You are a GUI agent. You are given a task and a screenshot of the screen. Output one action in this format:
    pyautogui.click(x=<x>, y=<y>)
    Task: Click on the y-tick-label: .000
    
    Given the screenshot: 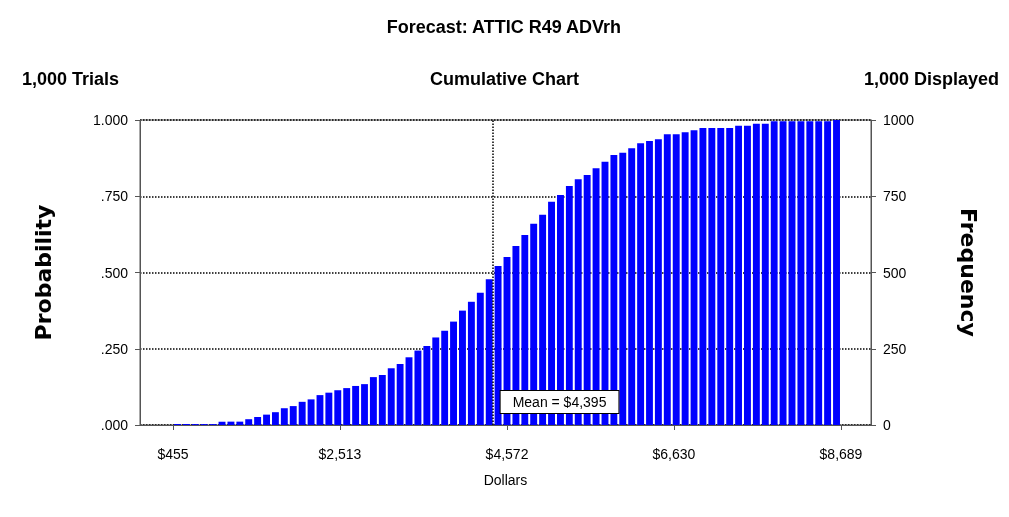 What is the action you would take?
    pyautogui.click(x=114, y=425)
    